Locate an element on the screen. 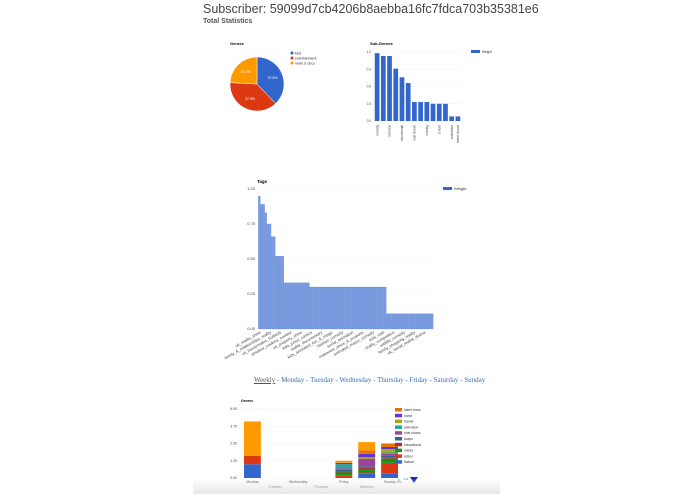 This screenshot has height=494, width=695. legend-label: home is located at coordinates (408, 416).